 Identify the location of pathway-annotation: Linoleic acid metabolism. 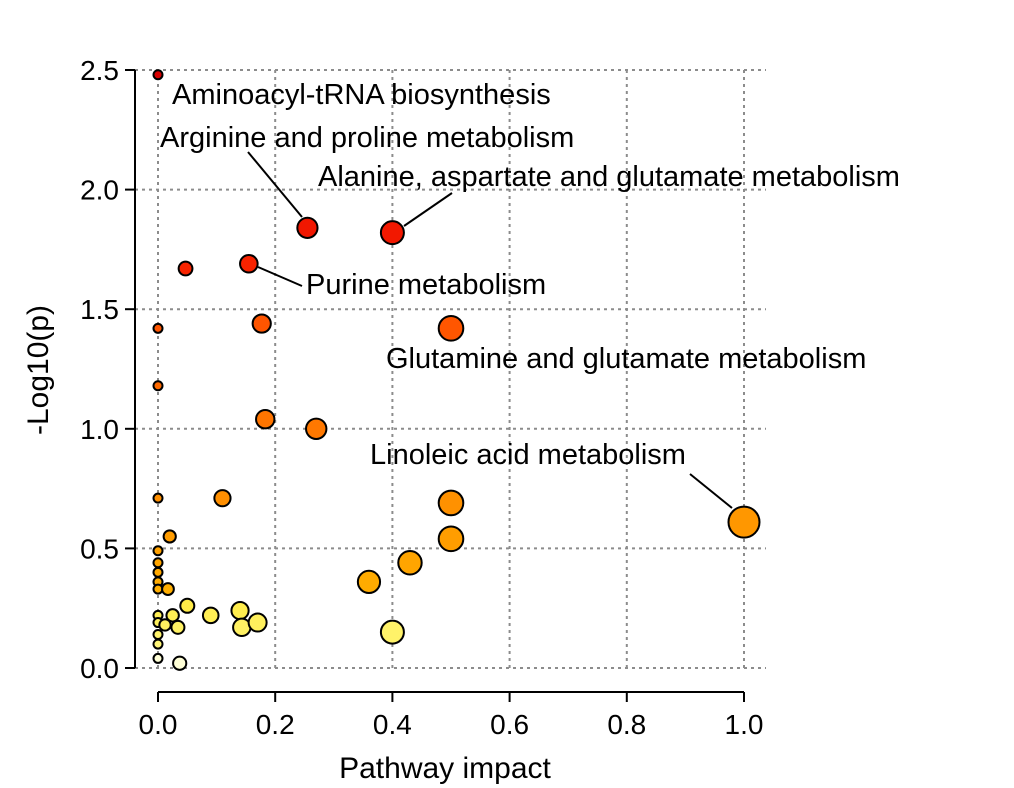
(528, 455).